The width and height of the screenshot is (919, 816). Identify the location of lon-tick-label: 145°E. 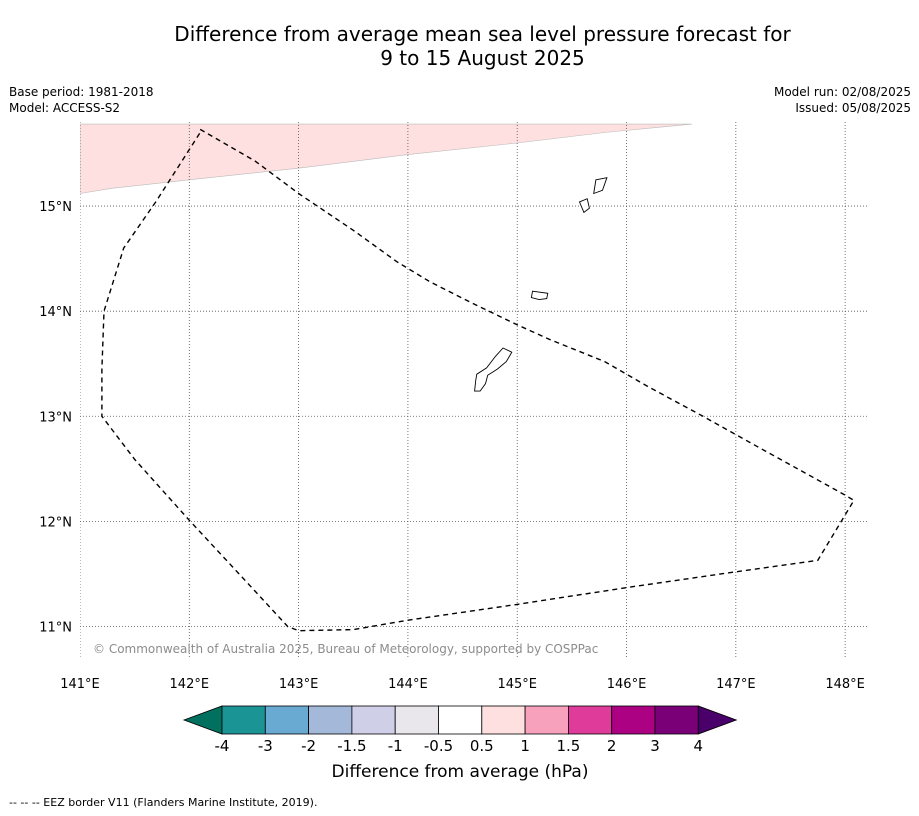
(517, 684).